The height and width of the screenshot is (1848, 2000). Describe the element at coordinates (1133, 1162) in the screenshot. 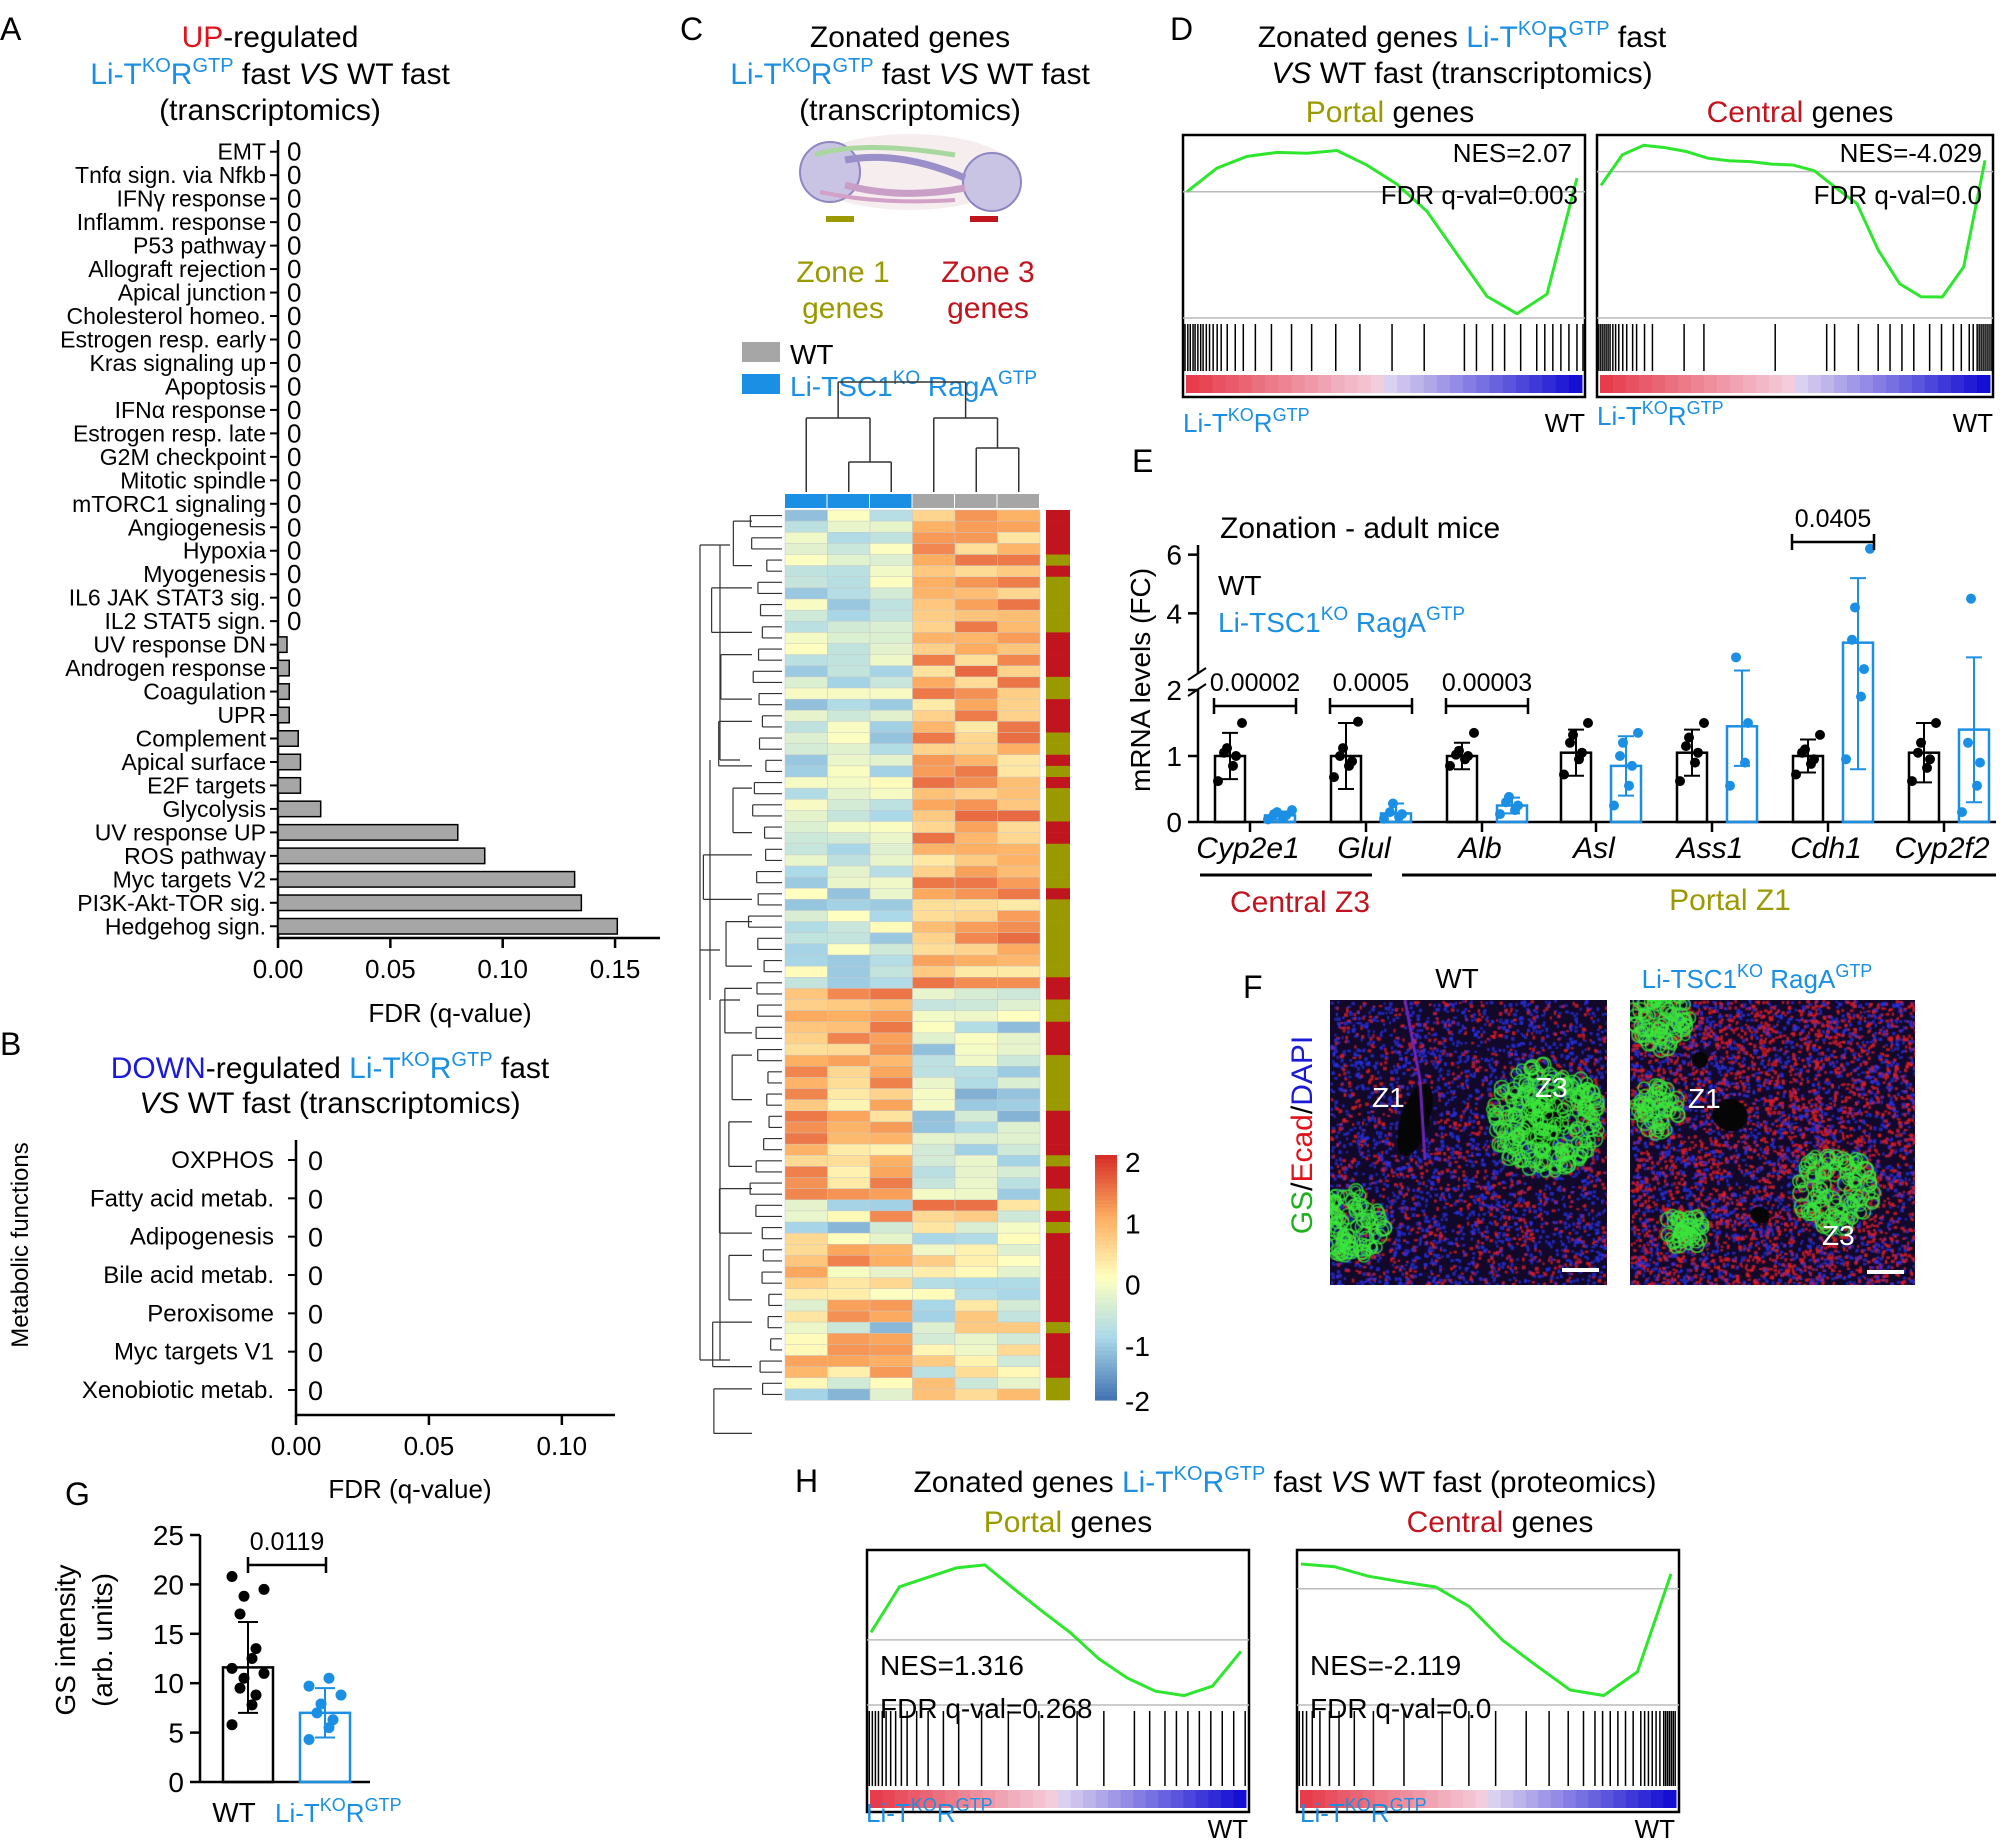

I see `color-scale-label: 2` at that location.